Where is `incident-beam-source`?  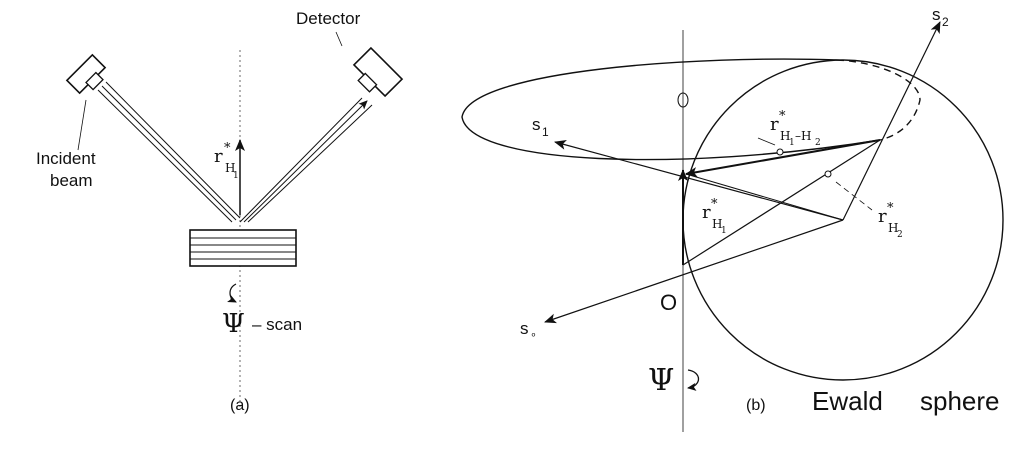 incident-beam-source is located at coordinates (86, 74).